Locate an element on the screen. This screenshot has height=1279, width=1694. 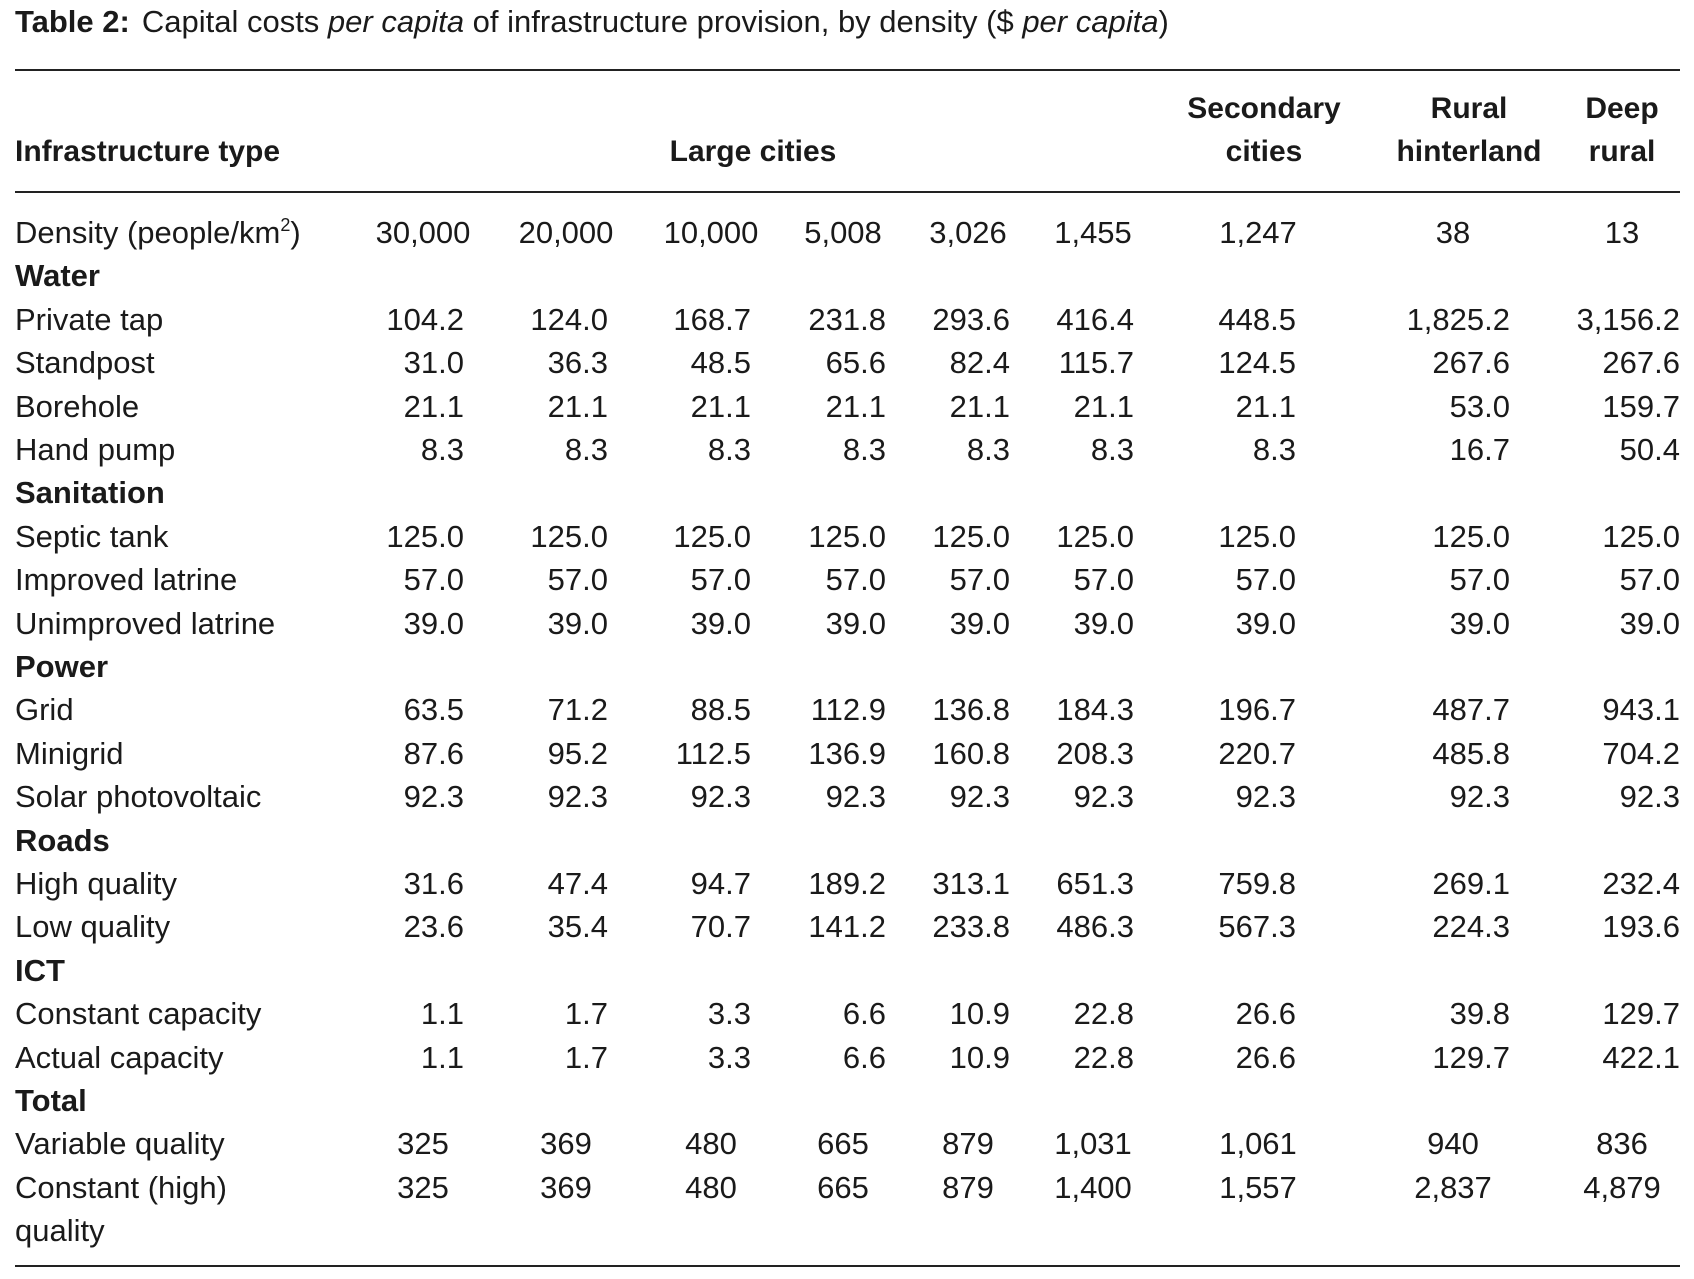
table-cell: 940 is located at coordinates (1453, 1144).